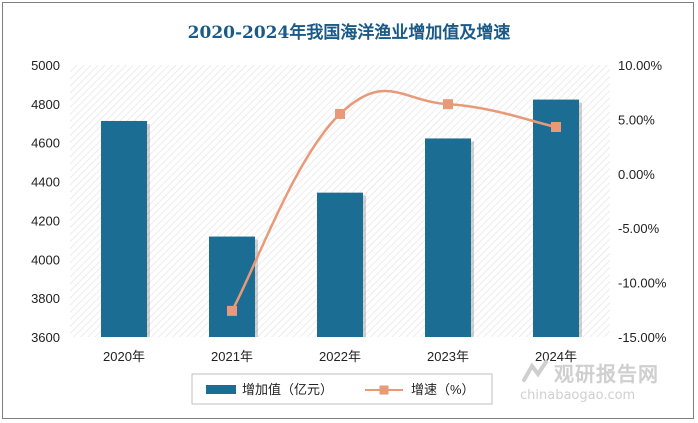 This screenshot has height=423, width=698. Describe the element at coordinates (443, 389) in the screenshot. I see `legend-label-line: 增速（%）` at that location.